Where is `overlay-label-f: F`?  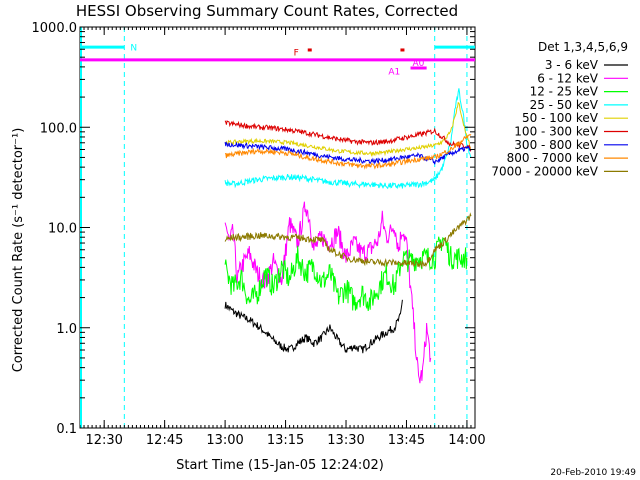
overlay-label-f: F is located at coordinates (296, 53).